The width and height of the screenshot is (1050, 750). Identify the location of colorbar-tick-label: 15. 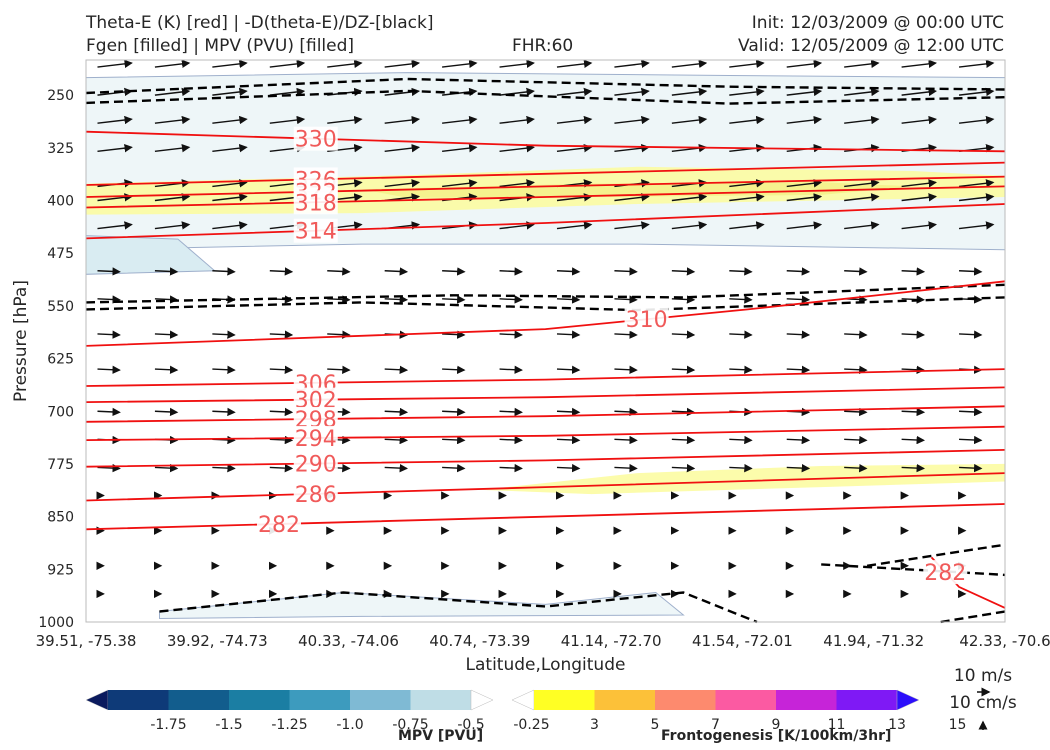
(958, 725).